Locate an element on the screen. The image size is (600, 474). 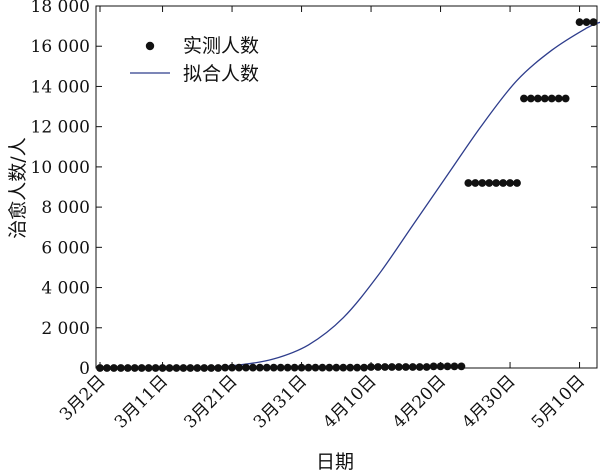
y-tick-label: 14 000 is located at coordinates (60, 87).